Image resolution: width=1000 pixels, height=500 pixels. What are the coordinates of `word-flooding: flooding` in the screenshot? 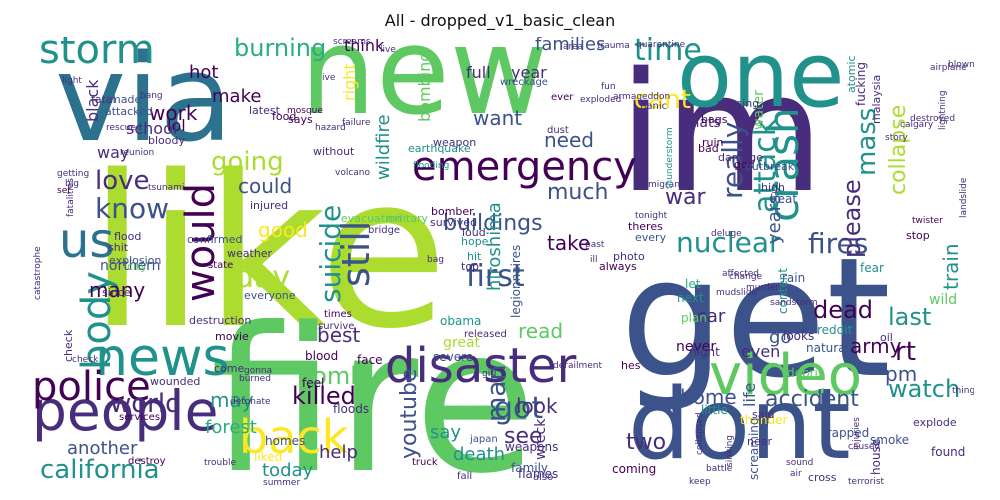 It's located at (431, 166).